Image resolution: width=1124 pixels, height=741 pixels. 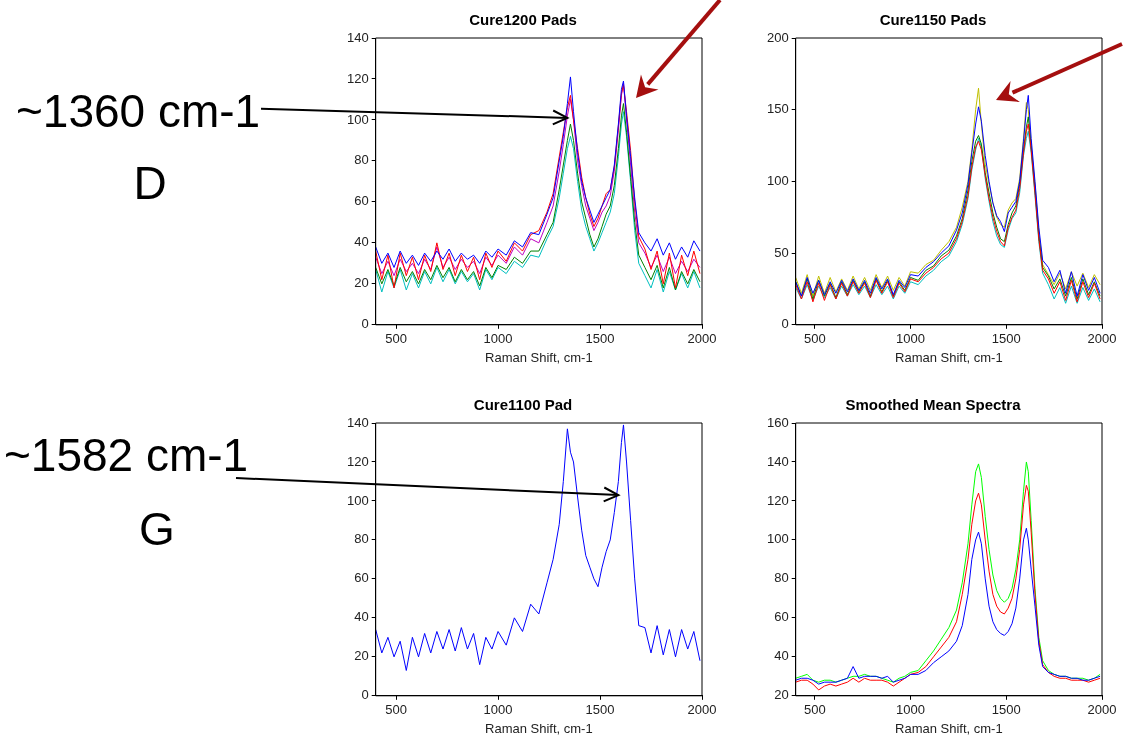 What do you see at coordinates (138, 111) in the screenshot?
I see `annotation: ~1360 cm-1` at bounding box center [138, 111].